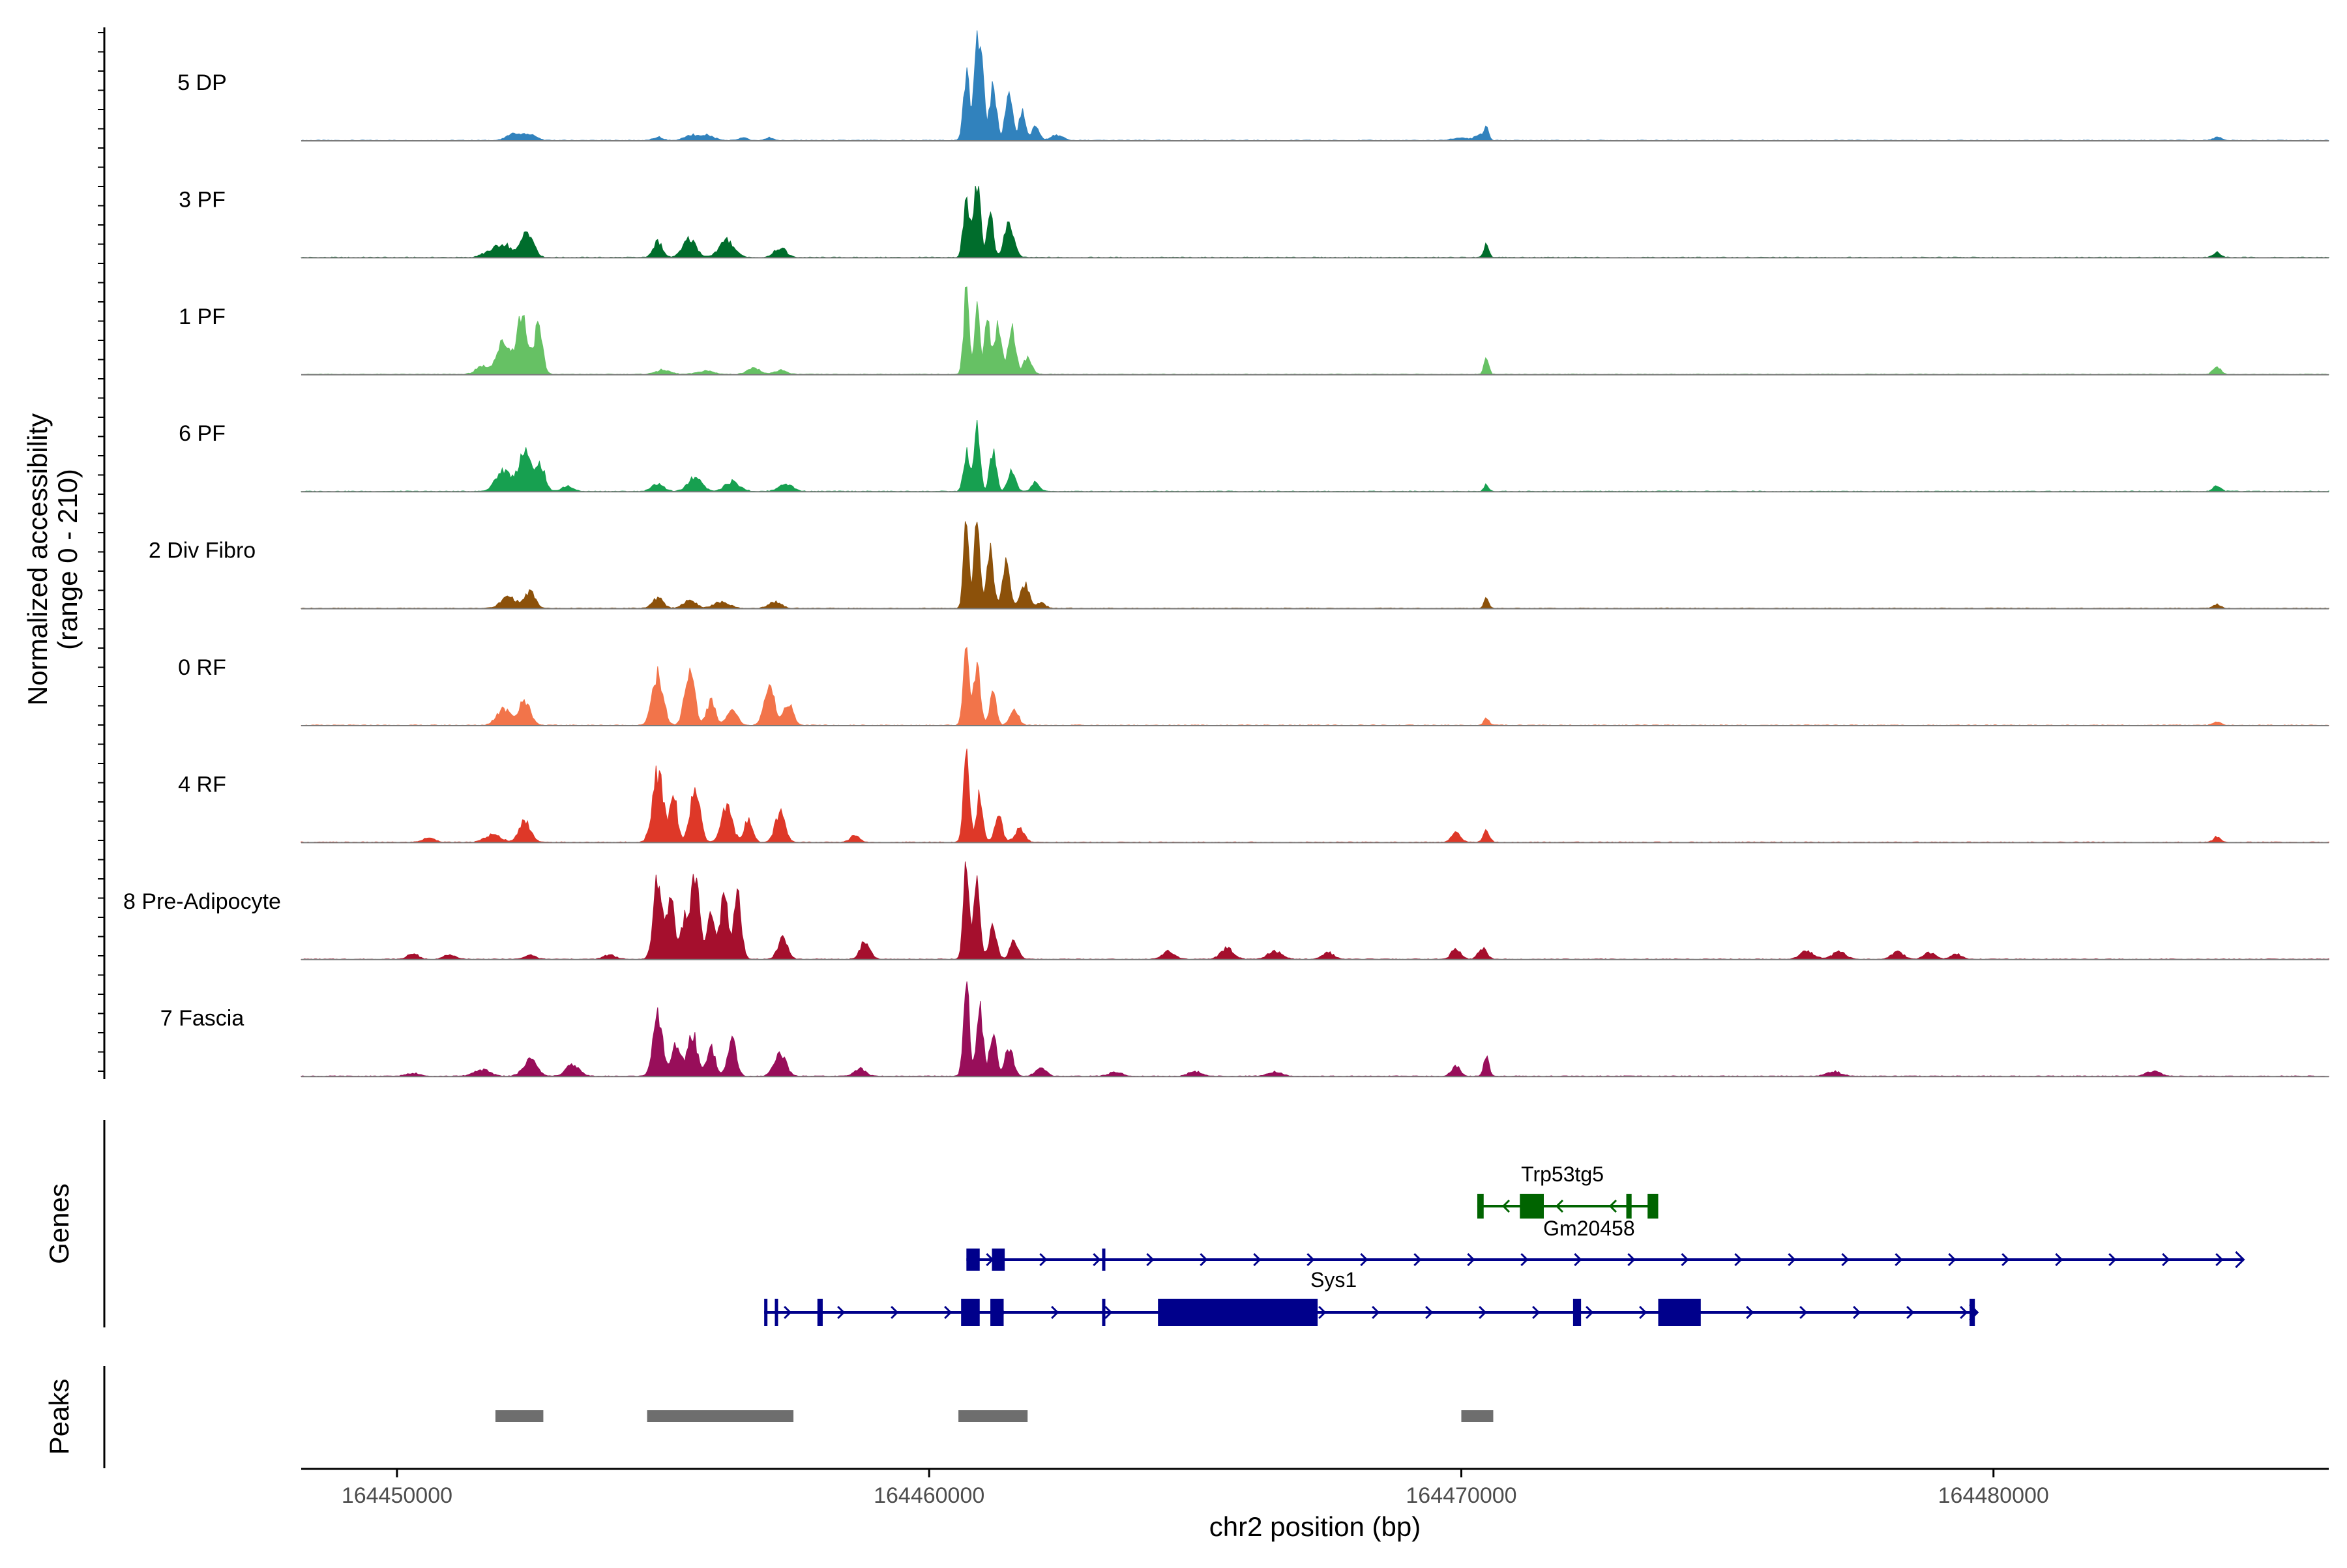  Describe the element at coordinates (59, 1224) in the screenshot. I see `genes-panel-label: Genes` at that location.